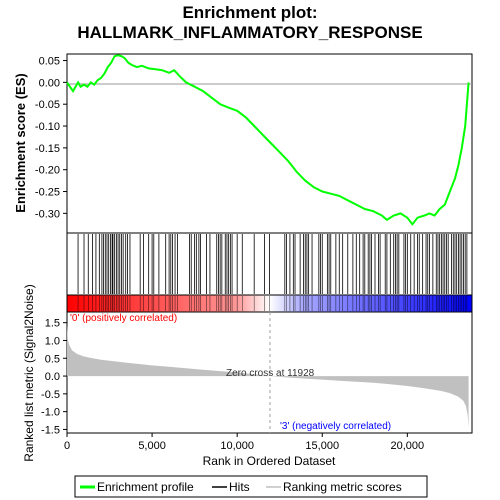  Describe the element at coordinates (49, 62) in the screenshot. I see `es-y-tick-label: 0.05` at that location.